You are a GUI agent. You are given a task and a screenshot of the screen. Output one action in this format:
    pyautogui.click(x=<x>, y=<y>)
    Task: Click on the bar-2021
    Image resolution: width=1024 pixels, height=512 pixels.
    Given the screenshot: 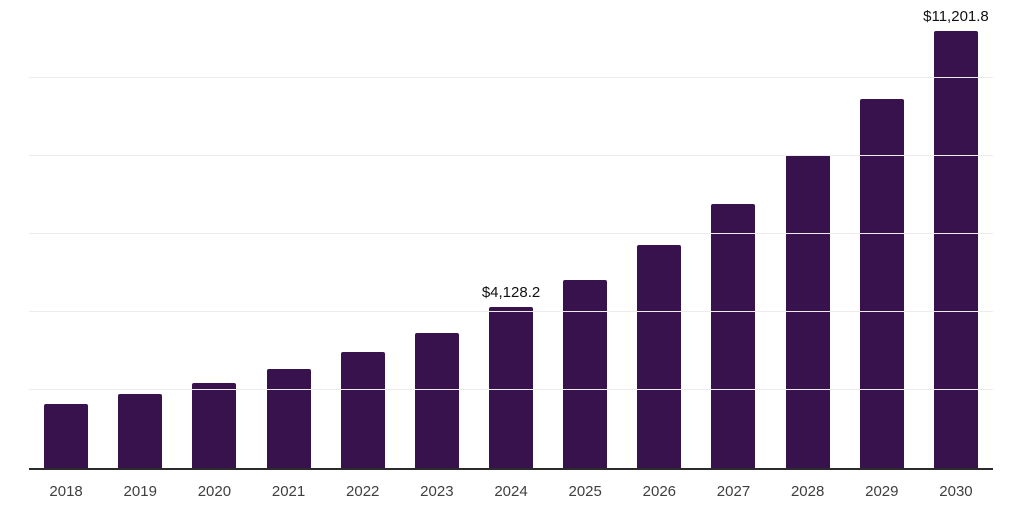 What is the action you would take?
    pyautogui.click(x=288, y=418)
    